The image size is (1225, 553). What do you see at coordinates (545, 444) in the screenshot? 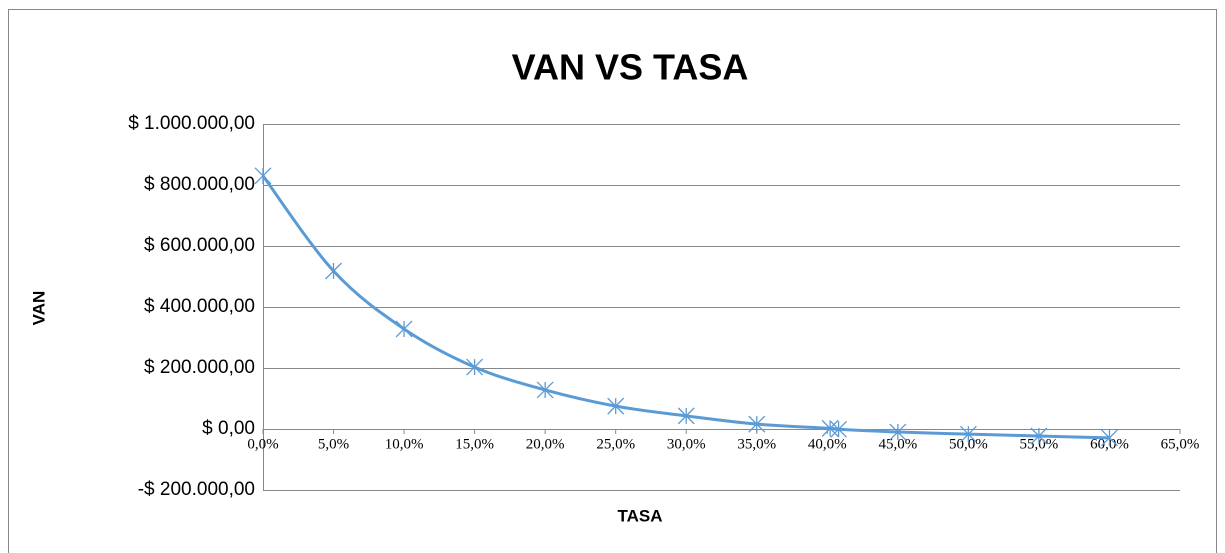
I see `x-tick-label: 20,0%` at bounding box center [545, 444].